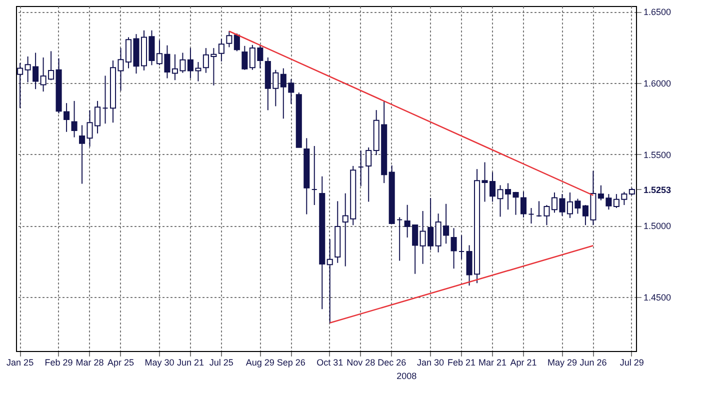 This screenshot has height=396, width=703. What do you see at coordinates (120, 363) in the screenshot?
I see `x-tick-label: Apr 25` at bounding box center [120, 363].